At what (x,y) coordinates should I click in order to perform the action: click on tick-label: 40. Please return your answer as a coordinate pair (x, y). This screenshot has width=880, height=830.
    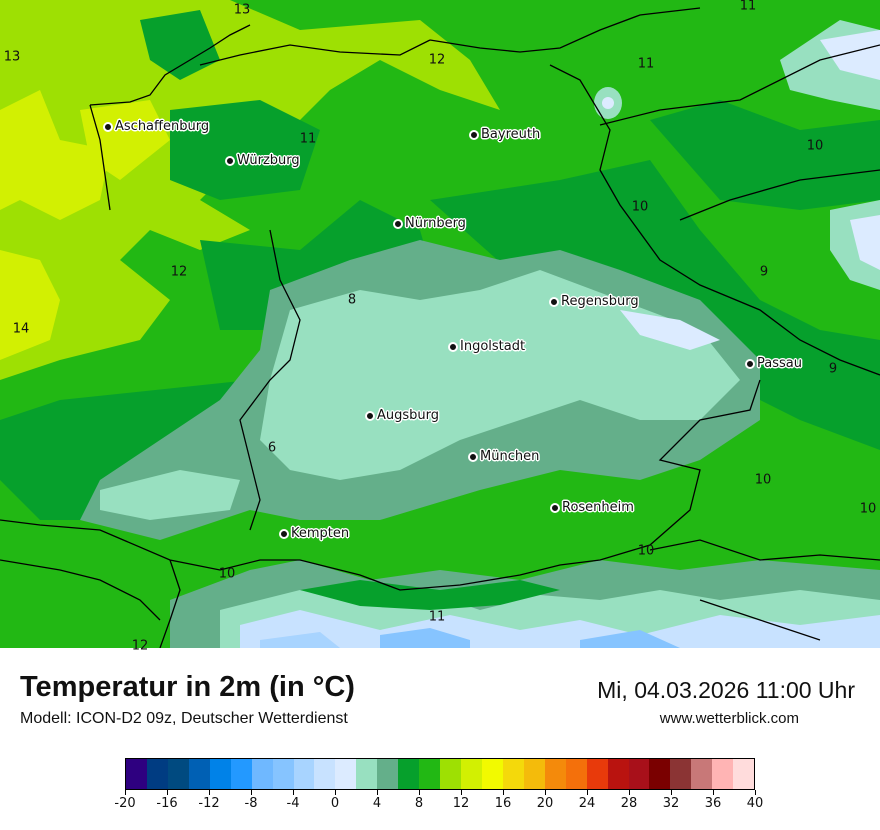
    Looking at the image, I should click on (755, 803).